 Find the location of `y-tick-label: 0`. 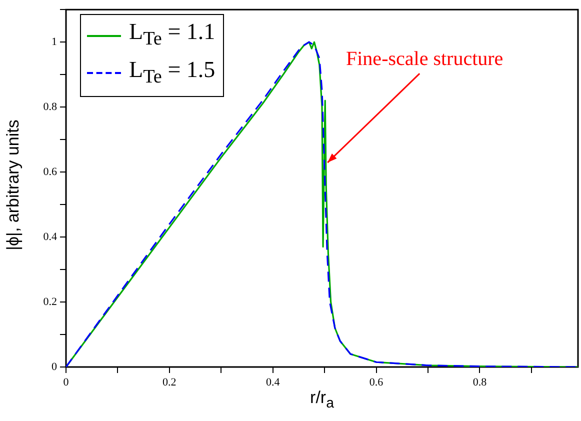

y-tick-label: 0 is located at coordinates (55, 366).